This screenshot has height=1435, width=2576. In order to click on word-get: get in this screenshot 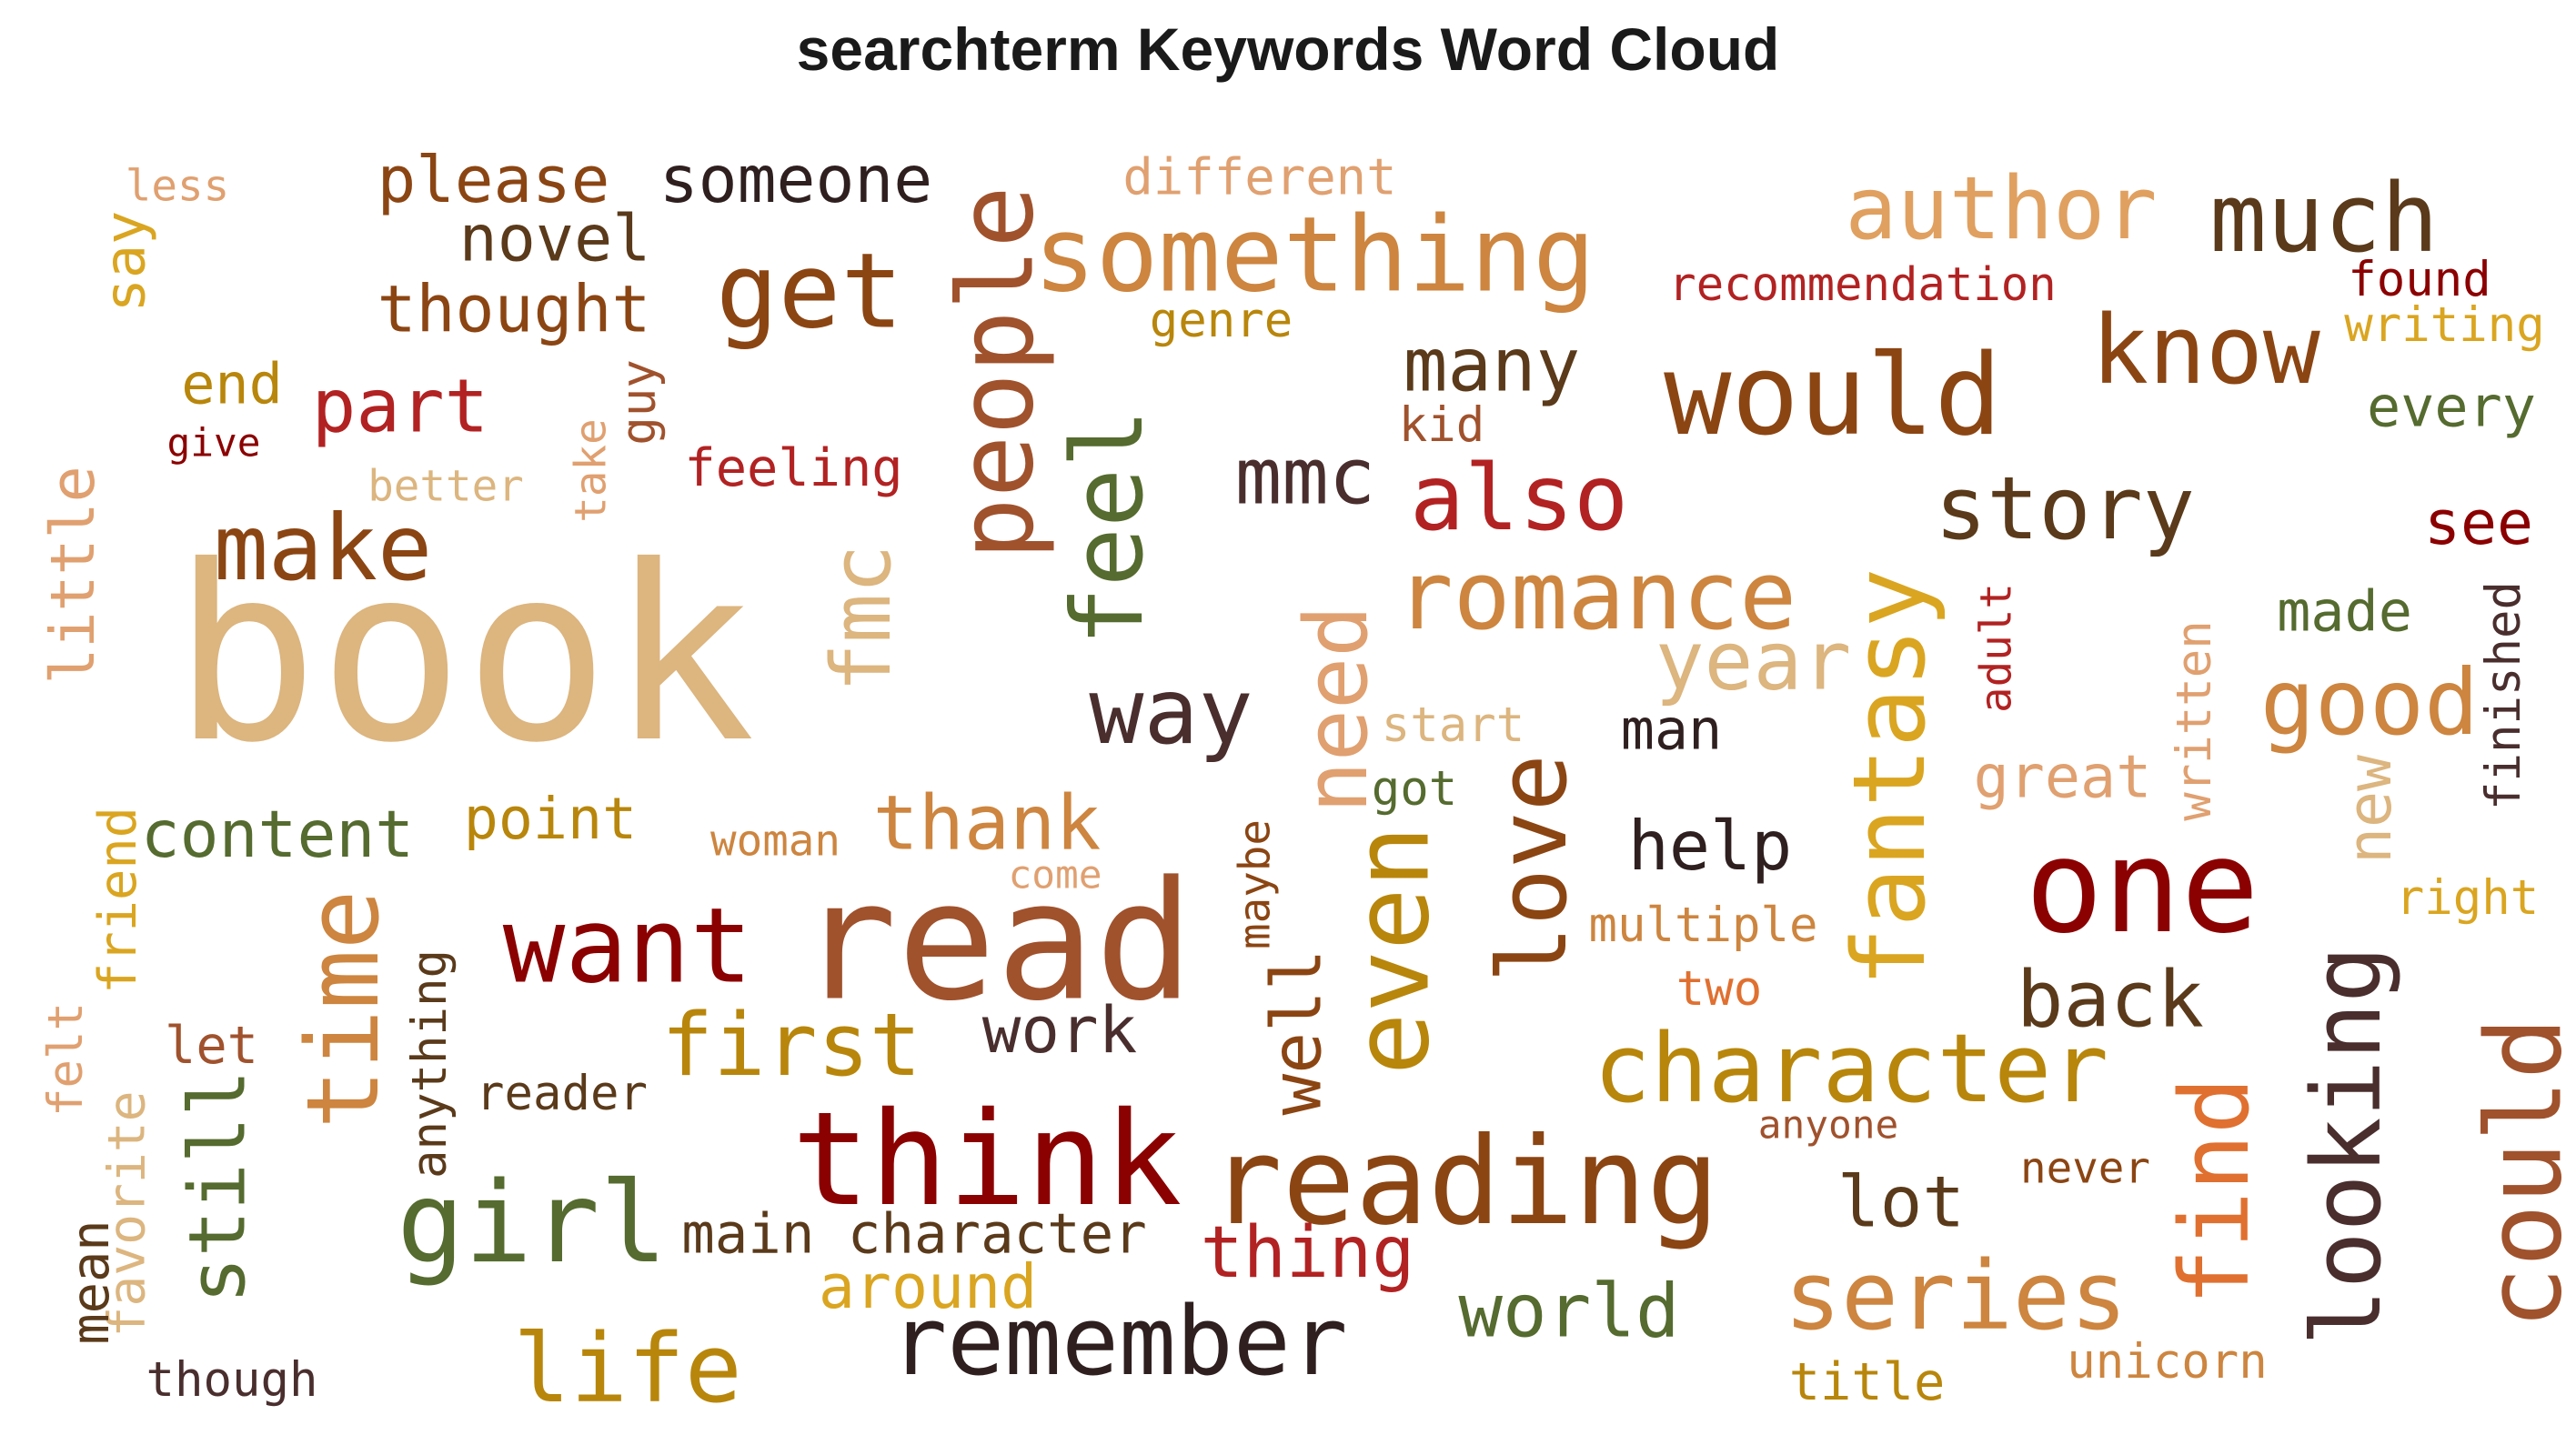, I will do `click(809, 291)`.